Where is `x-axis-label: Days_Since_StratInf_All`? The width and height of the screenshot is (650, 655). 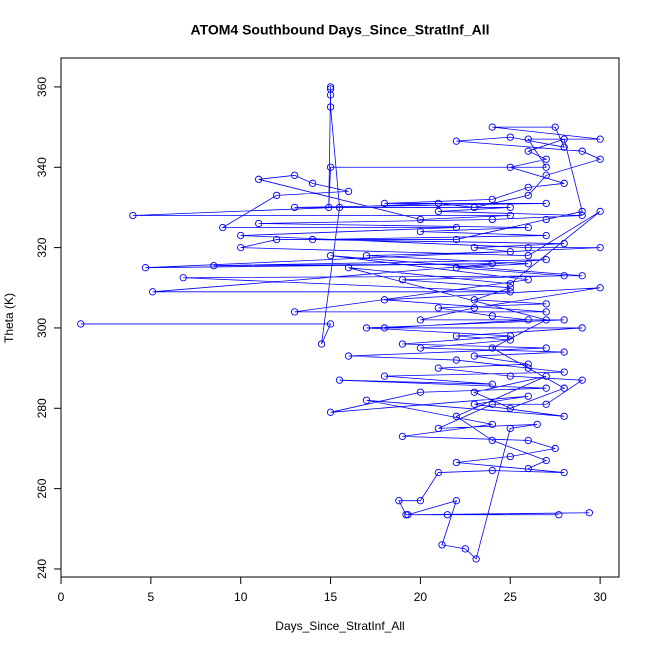
x-axis-label: Days_Since_StratInf_All is located at coordinates (339, 626).